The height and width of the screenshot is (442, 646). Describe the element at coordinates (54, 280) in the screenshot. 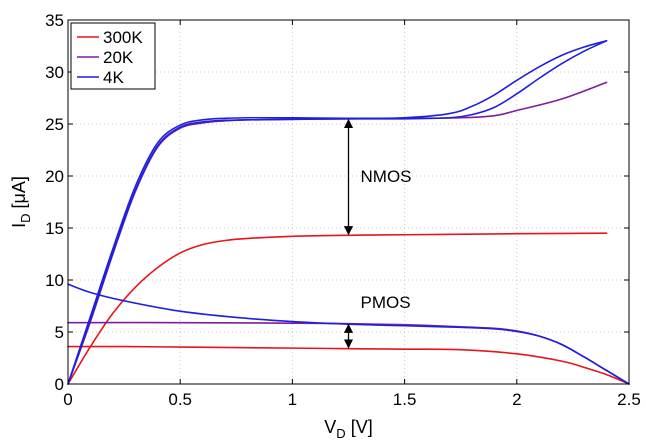

I see `y-tick-label: 10` at that location.